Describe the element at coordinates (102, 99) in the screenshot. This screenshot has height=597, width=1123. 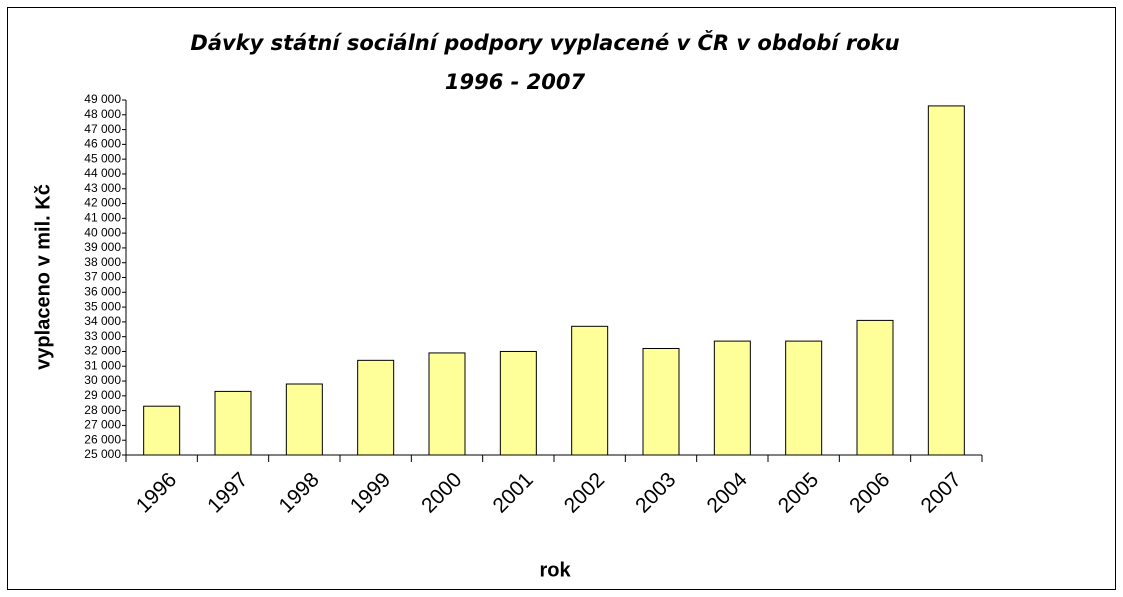
I see `y-tick-label: 49 000` at that location.